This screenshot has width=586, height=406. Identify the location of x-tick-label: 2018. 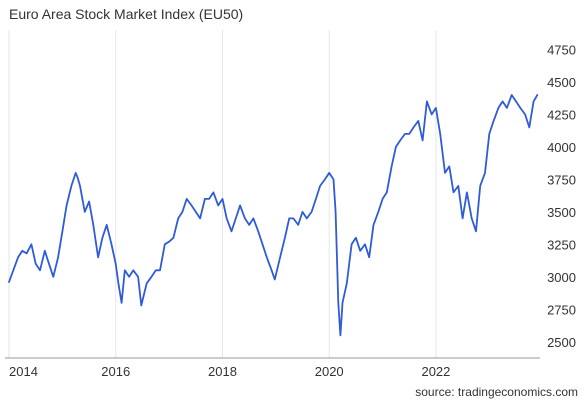
(222, 371).